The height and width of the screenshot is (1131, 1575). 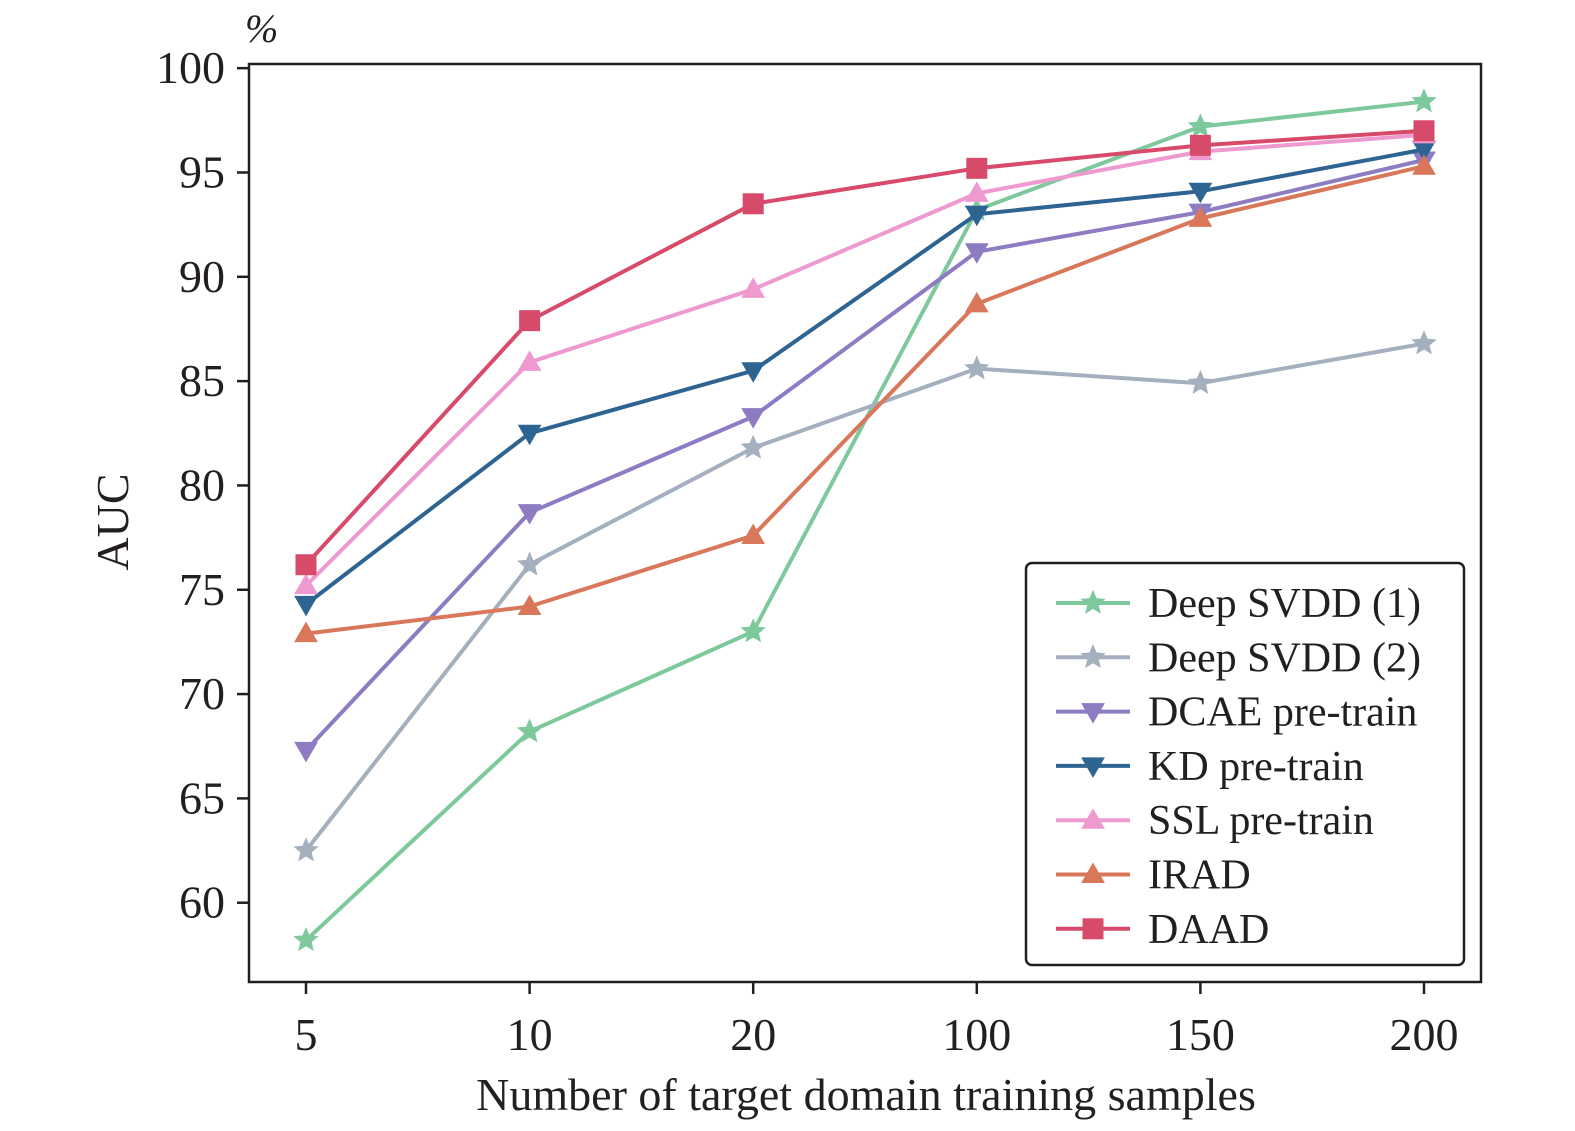 I want to click on legend-label: DAAD, so click(x=1208, y=930).